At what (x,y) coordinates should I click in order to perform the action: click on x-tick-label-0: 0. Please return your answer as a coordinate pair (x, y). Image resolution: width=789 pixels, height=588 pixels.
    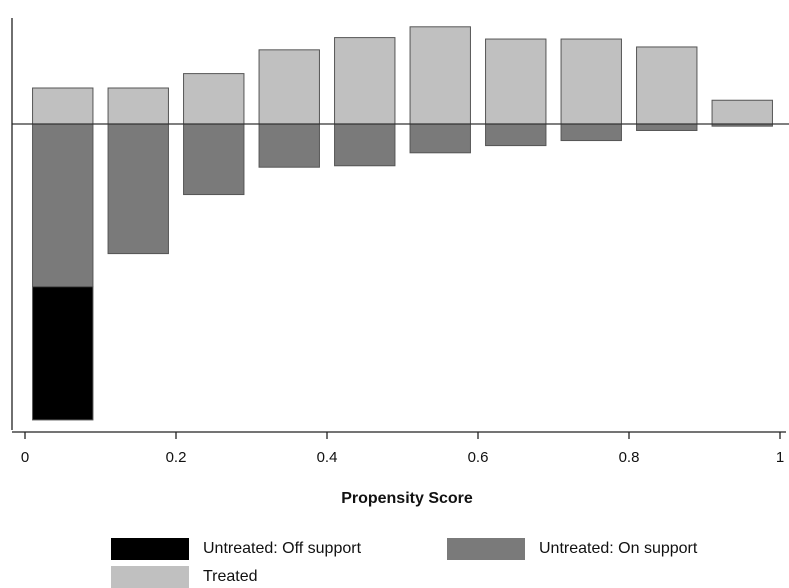
    Looking at the image, I should click on (25, 457).